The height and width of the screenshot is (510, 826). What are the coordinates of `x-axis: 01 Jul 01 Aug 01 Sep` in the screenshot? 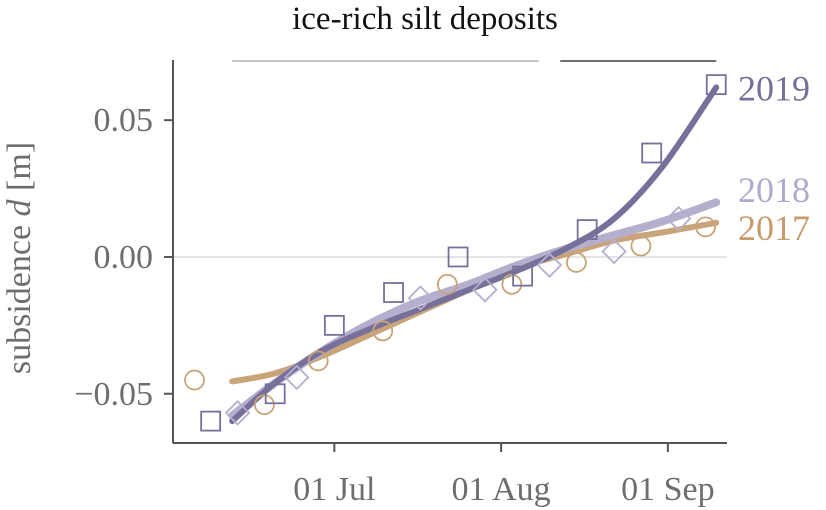 It's located at (450, 475).